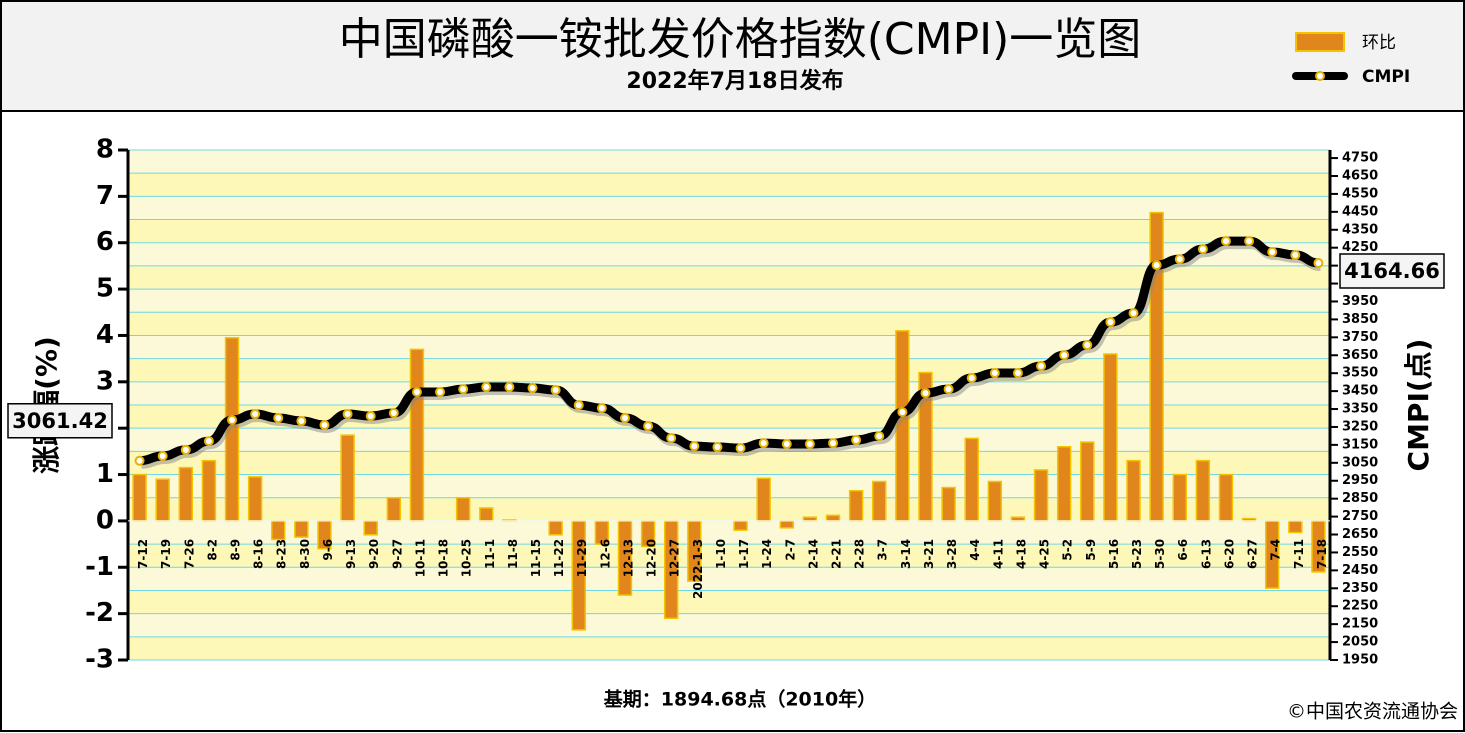 The height and width of the screenshot is (733, 1465). Describe the element at coordinates (1276, 550) in the screenshot. I see `x-tick-label: 7-4` at that location.